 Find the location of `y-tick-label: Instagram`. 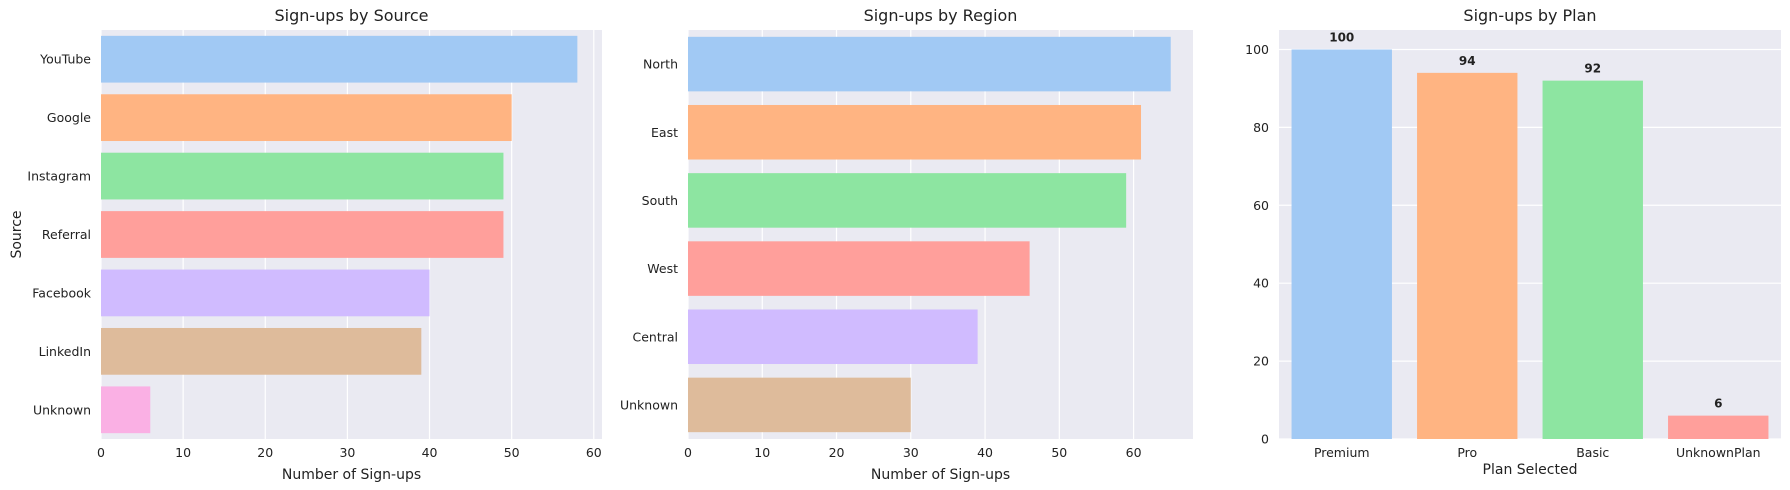

y-tick-label: Instagram is located at coordinates (59, 176).